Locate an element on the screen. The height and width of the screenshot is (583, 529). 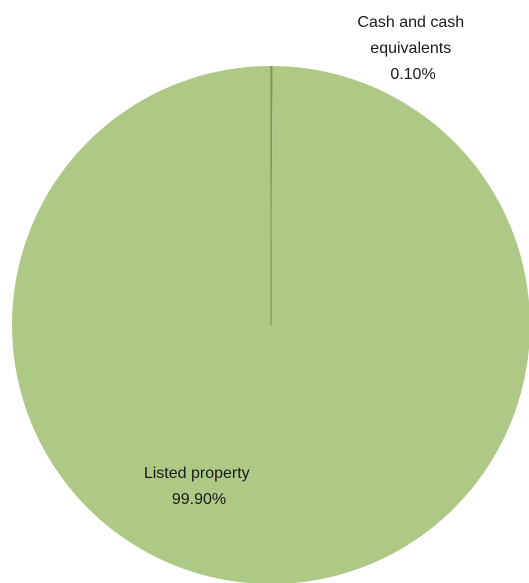
slice-value-label: 0.10% is located at coordinates (412, 74).